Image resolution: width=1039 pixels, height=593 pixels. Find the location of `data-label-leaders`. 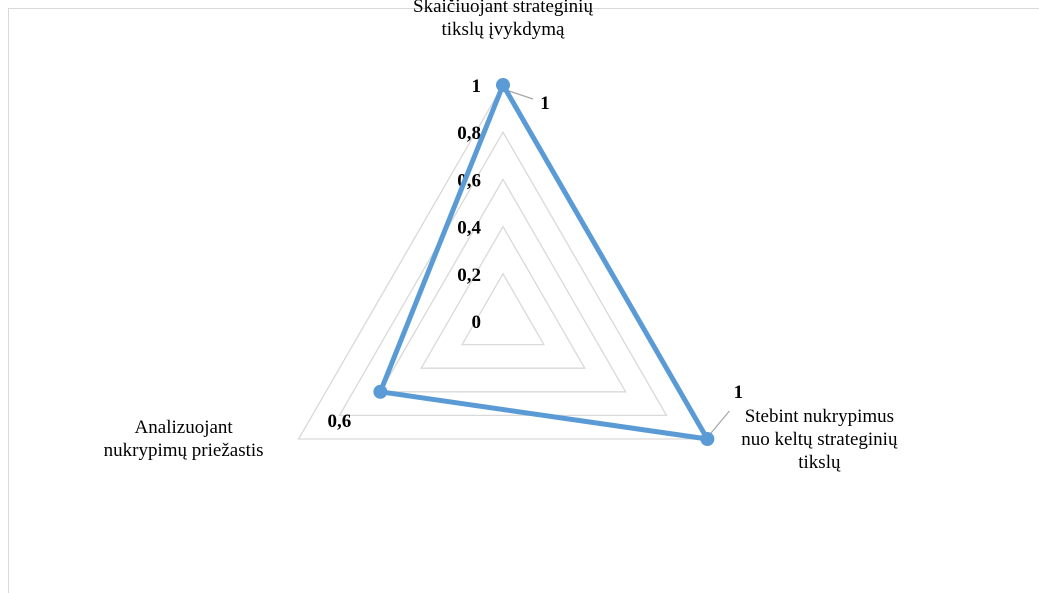

data-label-leaders is located at coordinates (619, 263).